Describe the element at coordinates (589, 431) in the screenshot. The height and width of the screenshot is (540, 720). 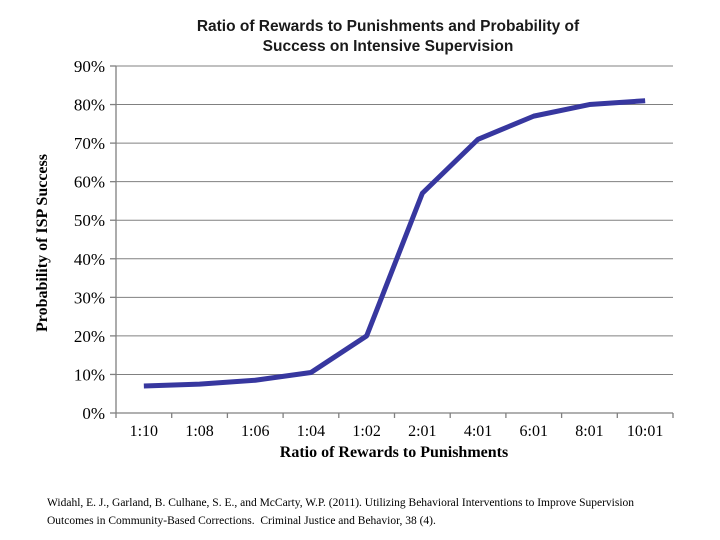
I see `x-tick-label: 8:01` at that location.